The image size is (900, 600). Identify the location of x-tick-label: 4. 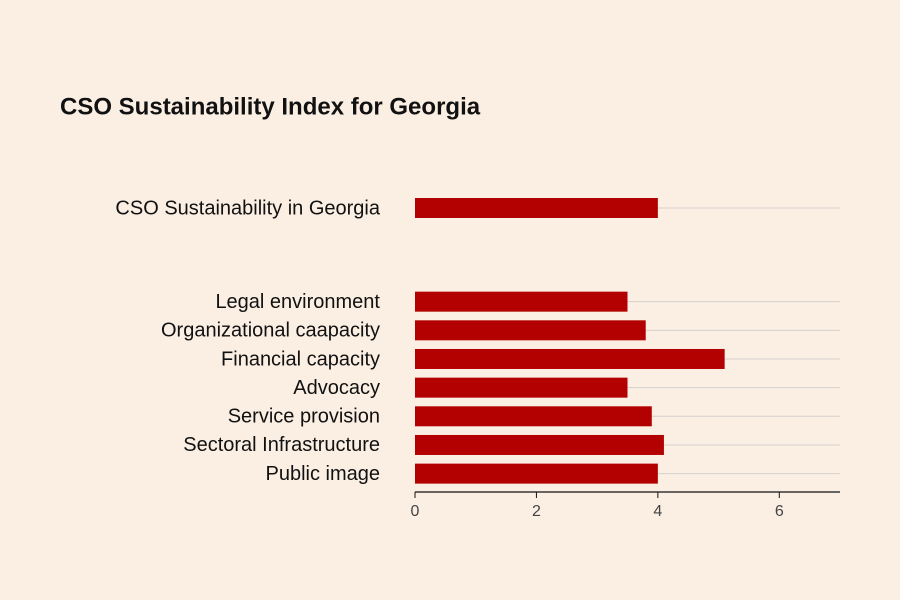
(657, 511).